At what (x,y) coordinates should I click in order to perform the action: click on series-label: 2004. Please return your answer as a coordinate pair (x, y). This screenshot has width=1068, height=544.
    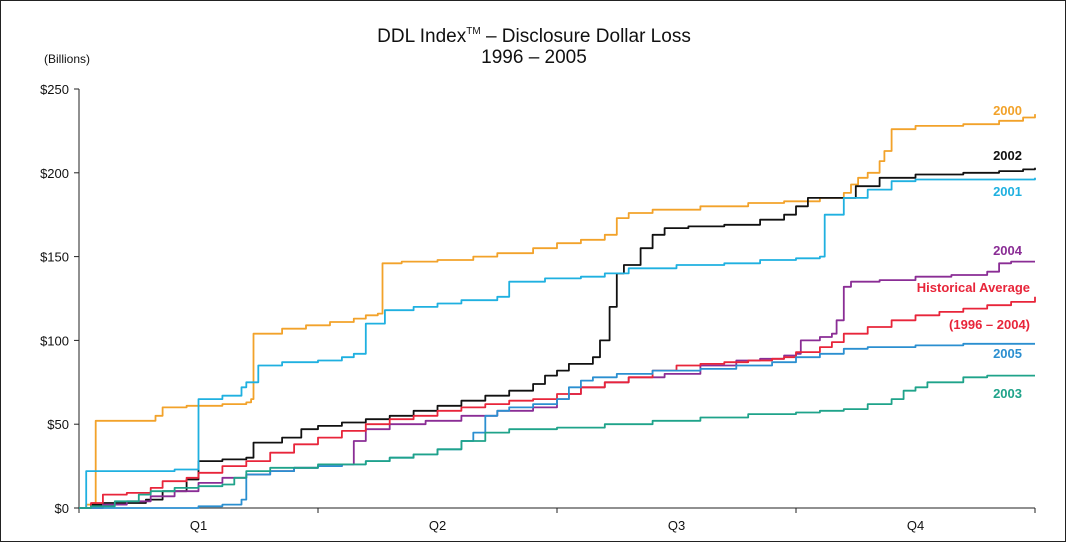
    Looking at the image, I should click on (1008, 250).